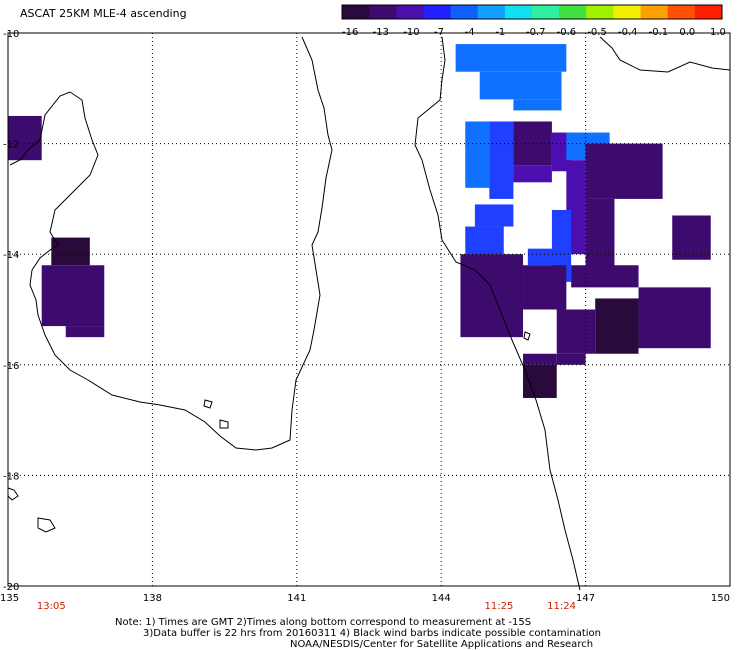 This screenshot has width=740, height=650. Describe the element at coordinates (720, 598) in the screenshot. I see `x-tick-label: 150` at that location.